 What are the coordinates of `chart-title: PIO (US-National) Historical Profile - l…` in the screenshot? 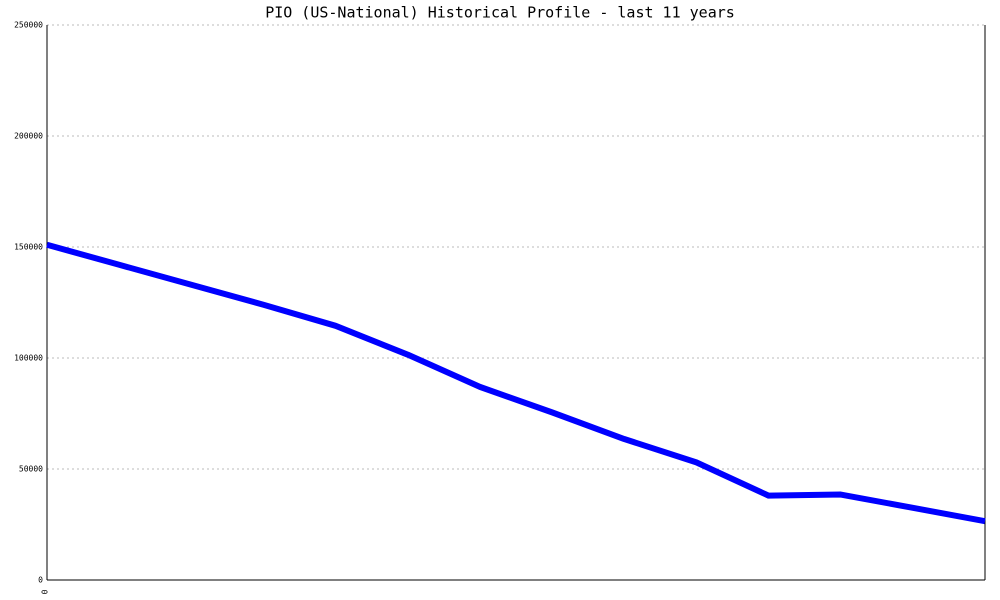 It's located at (500, 13).